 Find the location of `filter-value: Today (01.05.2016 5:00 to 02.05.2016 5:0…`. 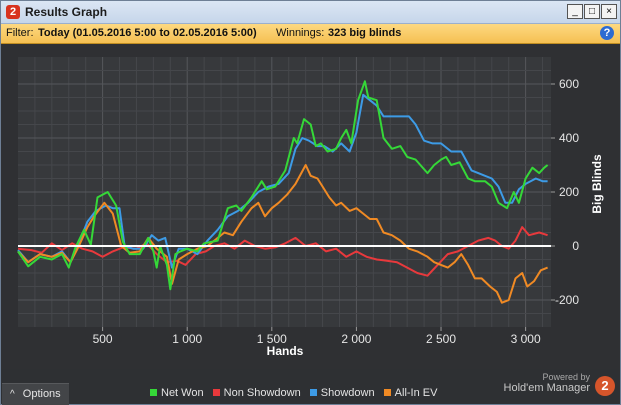

filter-value: Today (01.05.2016 5:00 to 02.05.2016 5:0… is located at coordinates (147, 33).